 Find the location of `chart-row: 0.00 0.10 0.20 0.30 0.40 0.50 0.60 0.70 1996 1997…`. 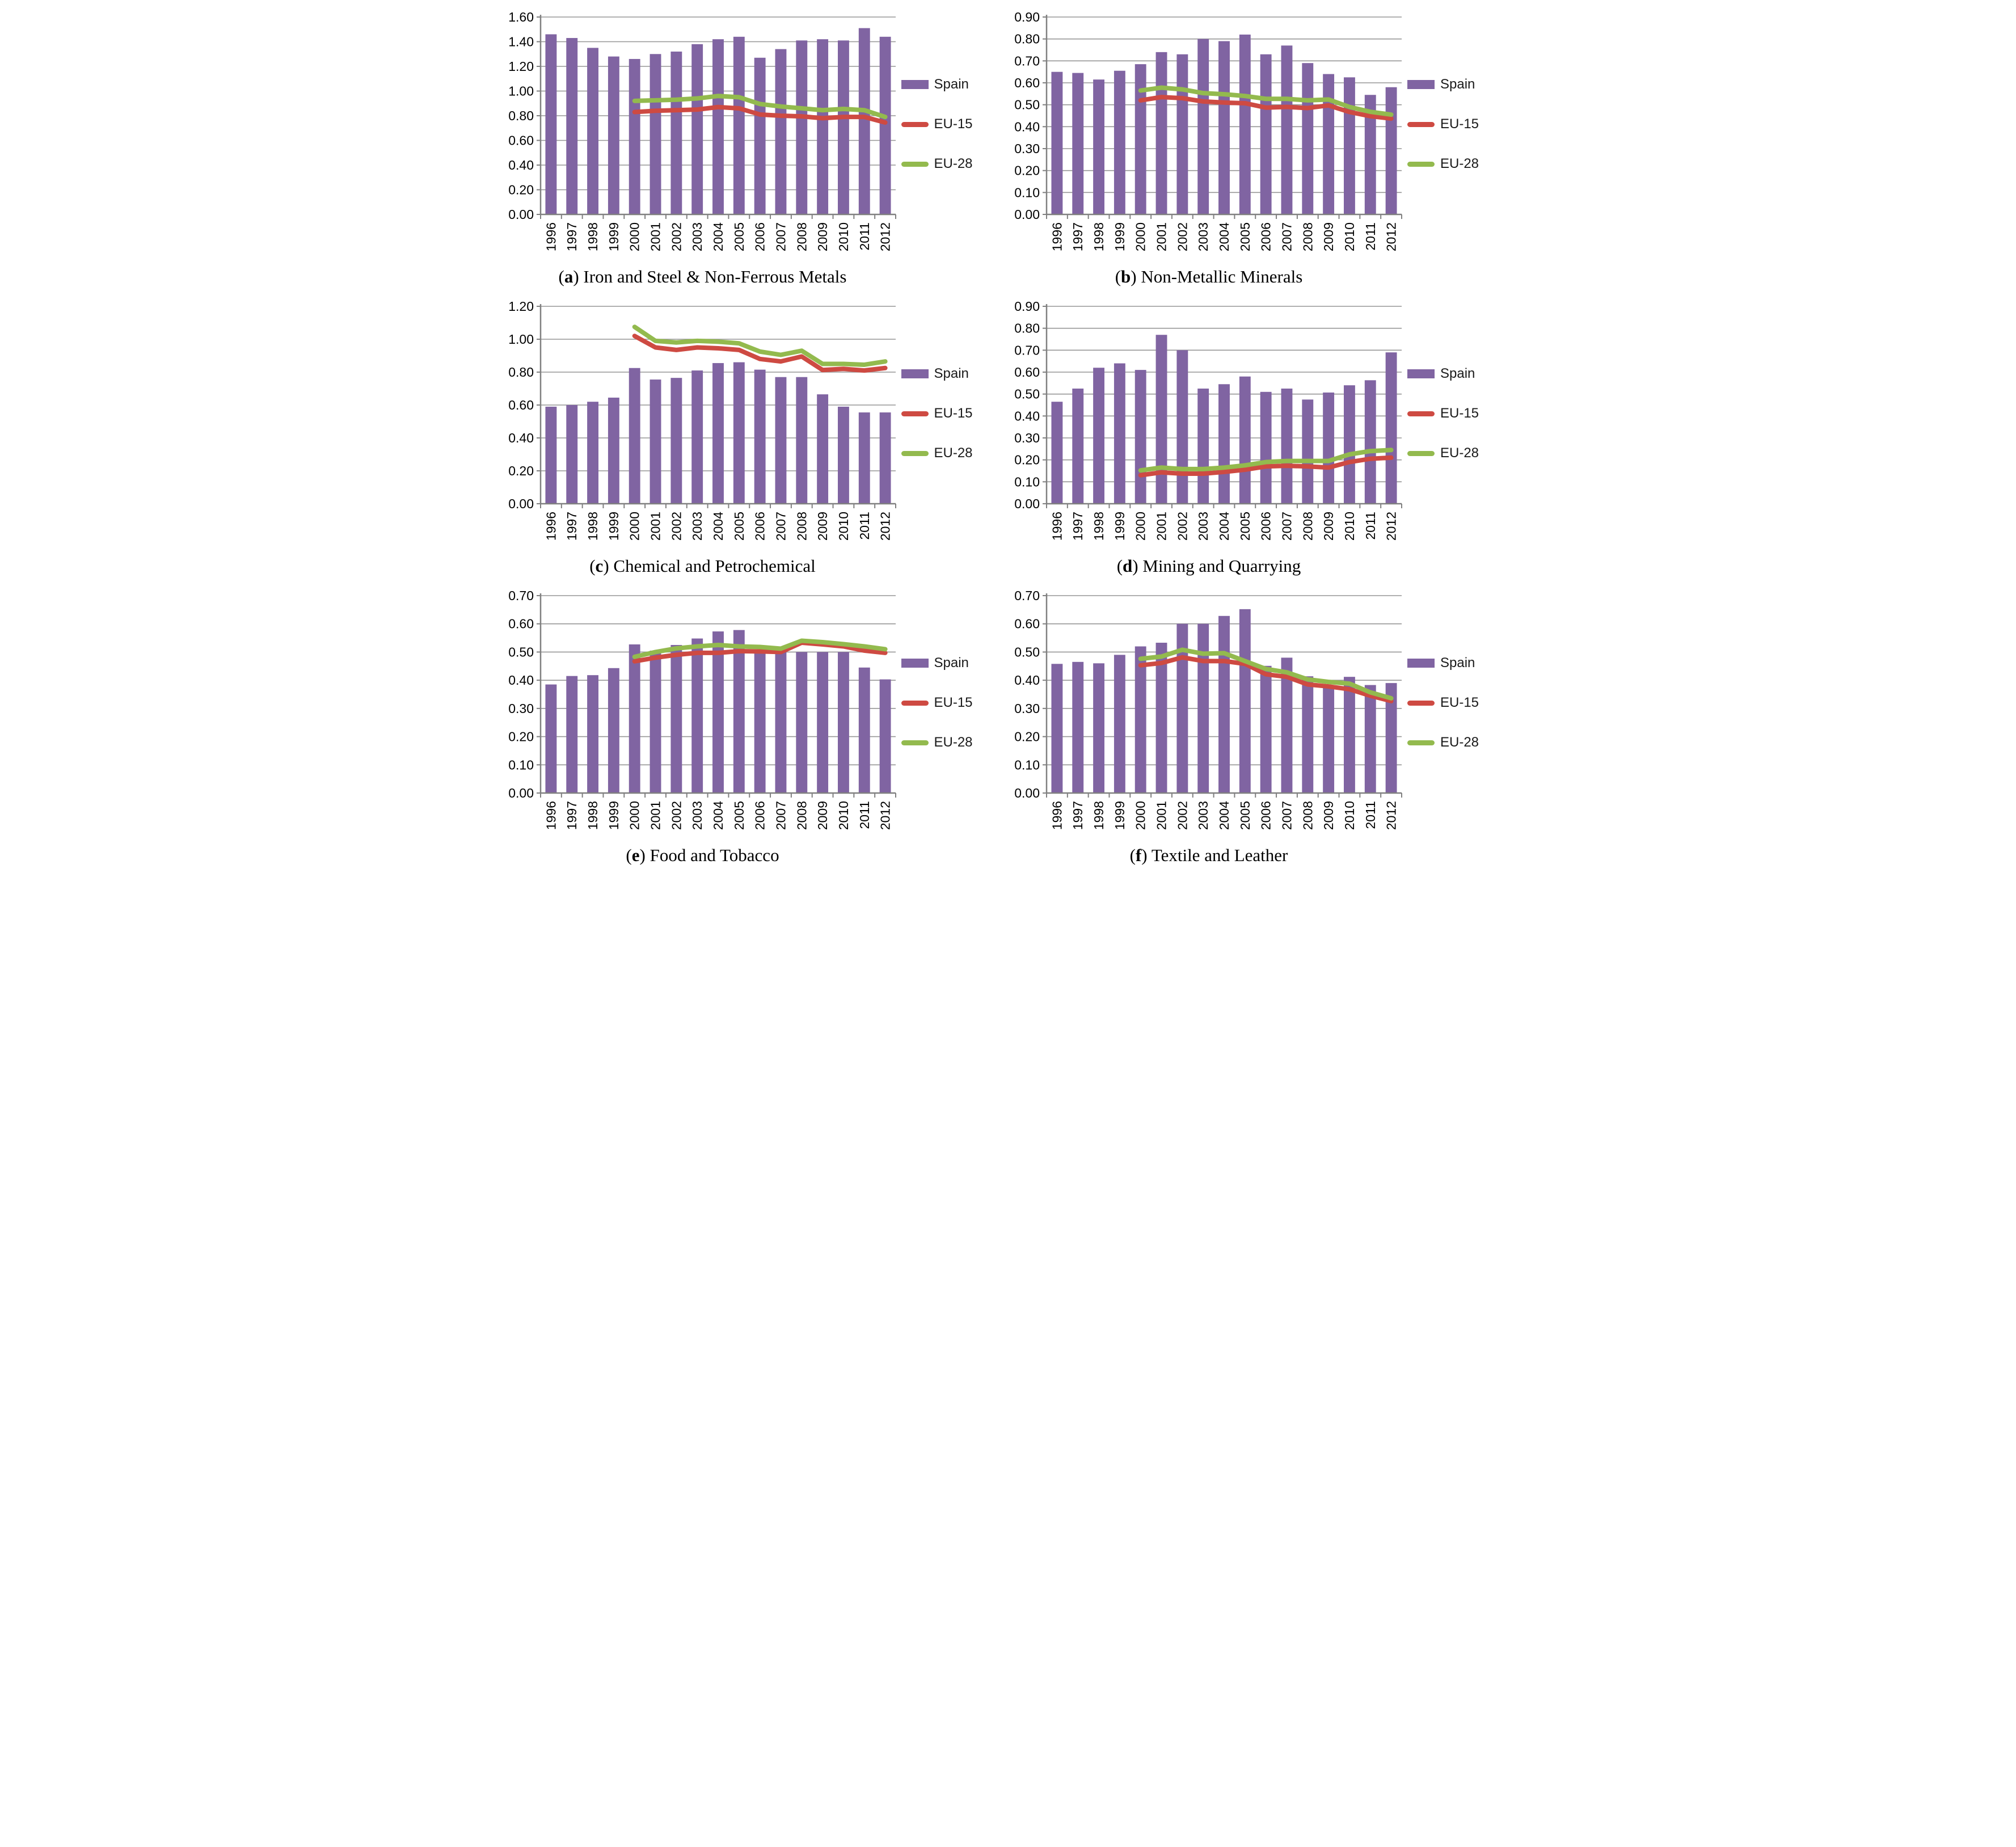

chart-row: 0.00 0.10 0.20 0.30 0.40 0.50 0.60 0.70 1996 1997… is located at coordinates (1251, 714).